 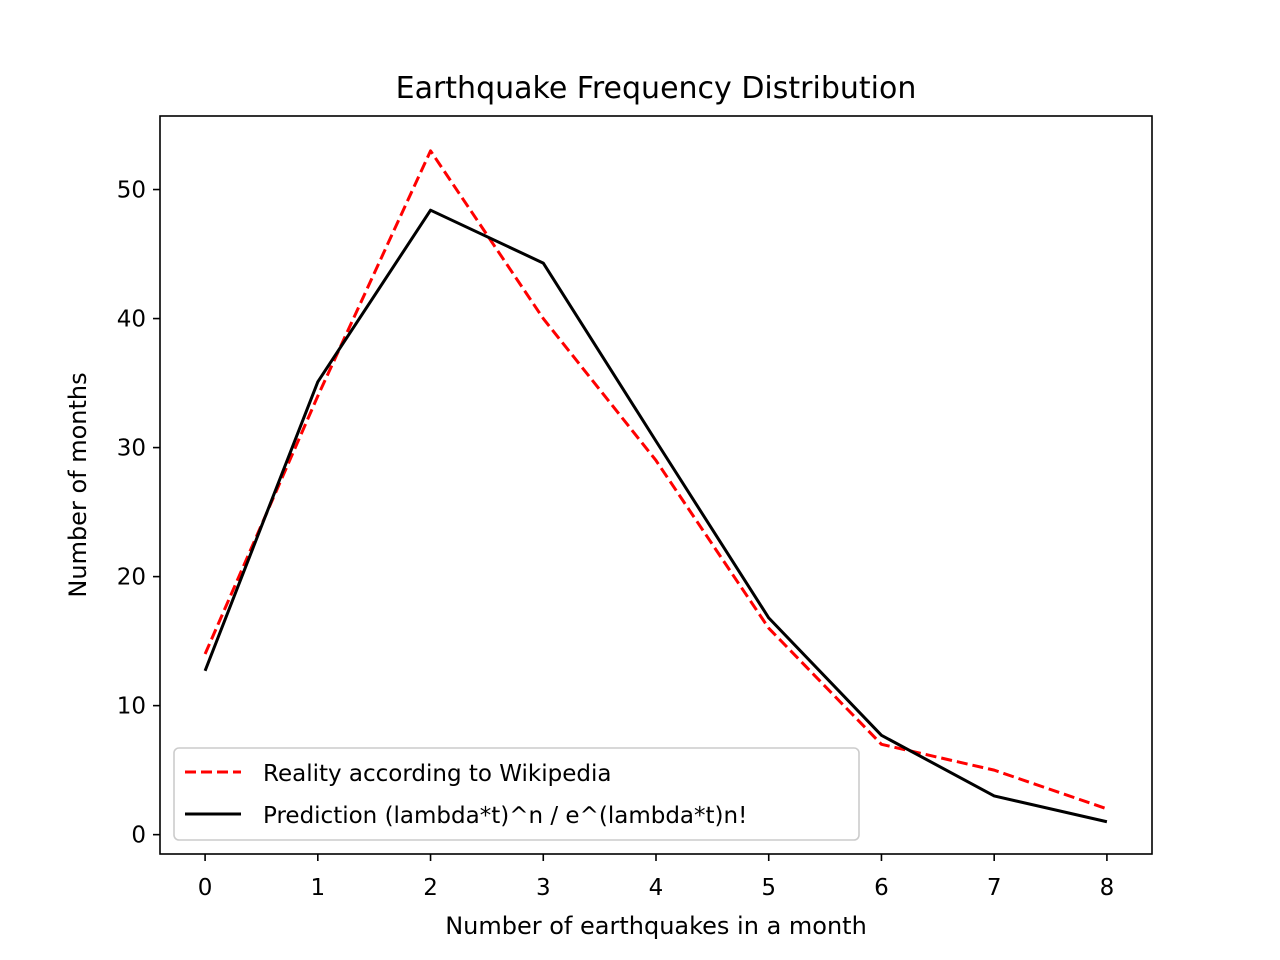 I want to click on y-tick-label: 10, so click(x=131, y=707).